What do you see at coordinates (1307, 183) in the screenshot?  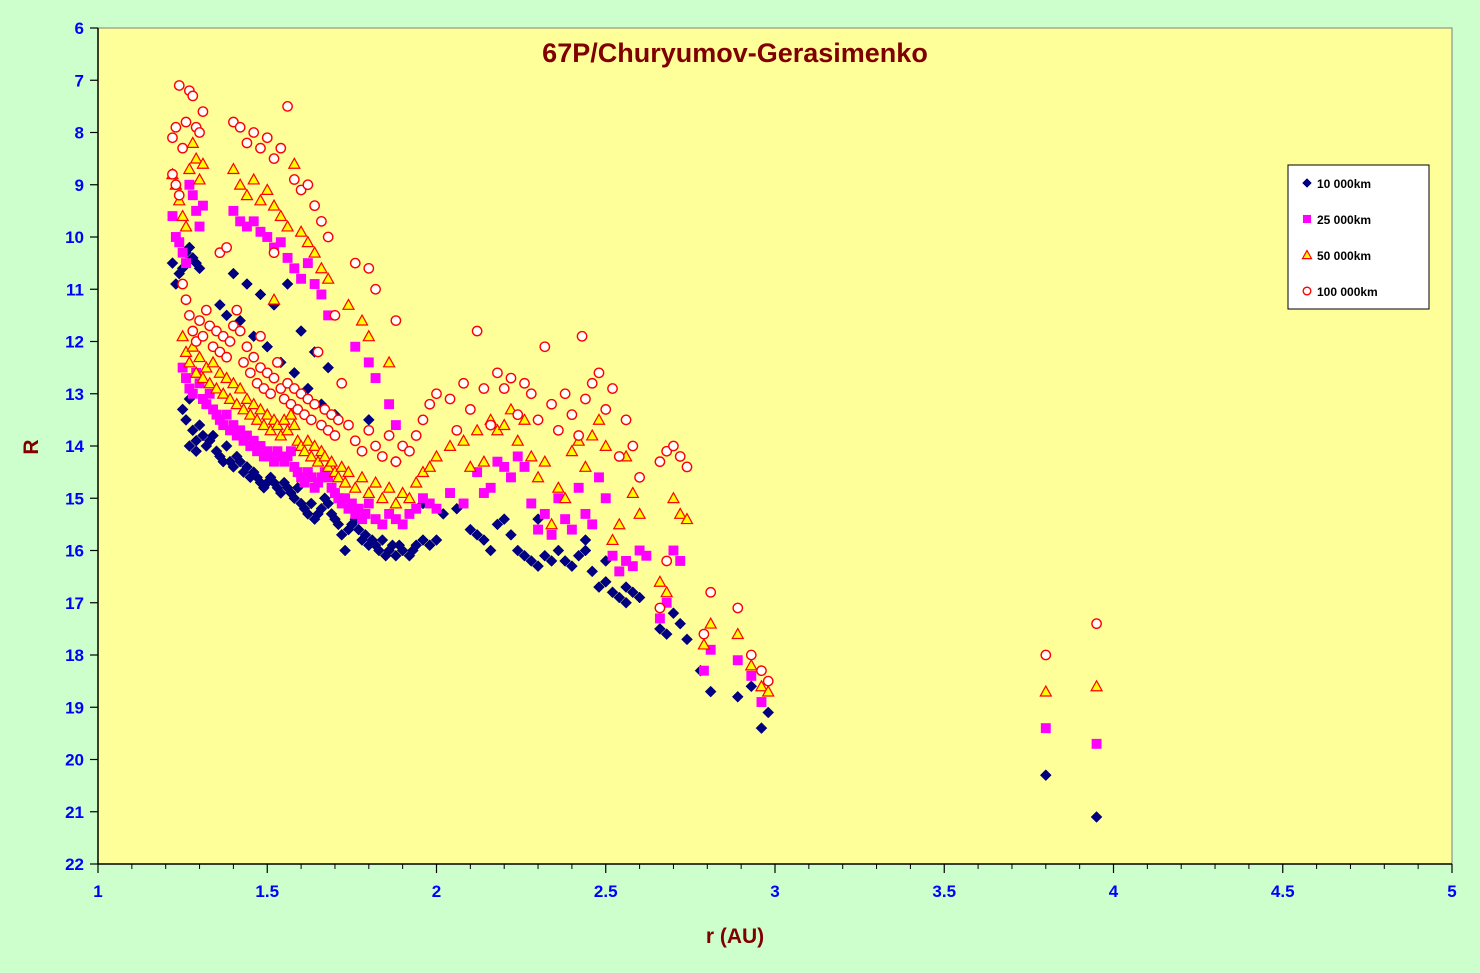 I see `marker-10000km-legend` at bounding box center [1307, 183].